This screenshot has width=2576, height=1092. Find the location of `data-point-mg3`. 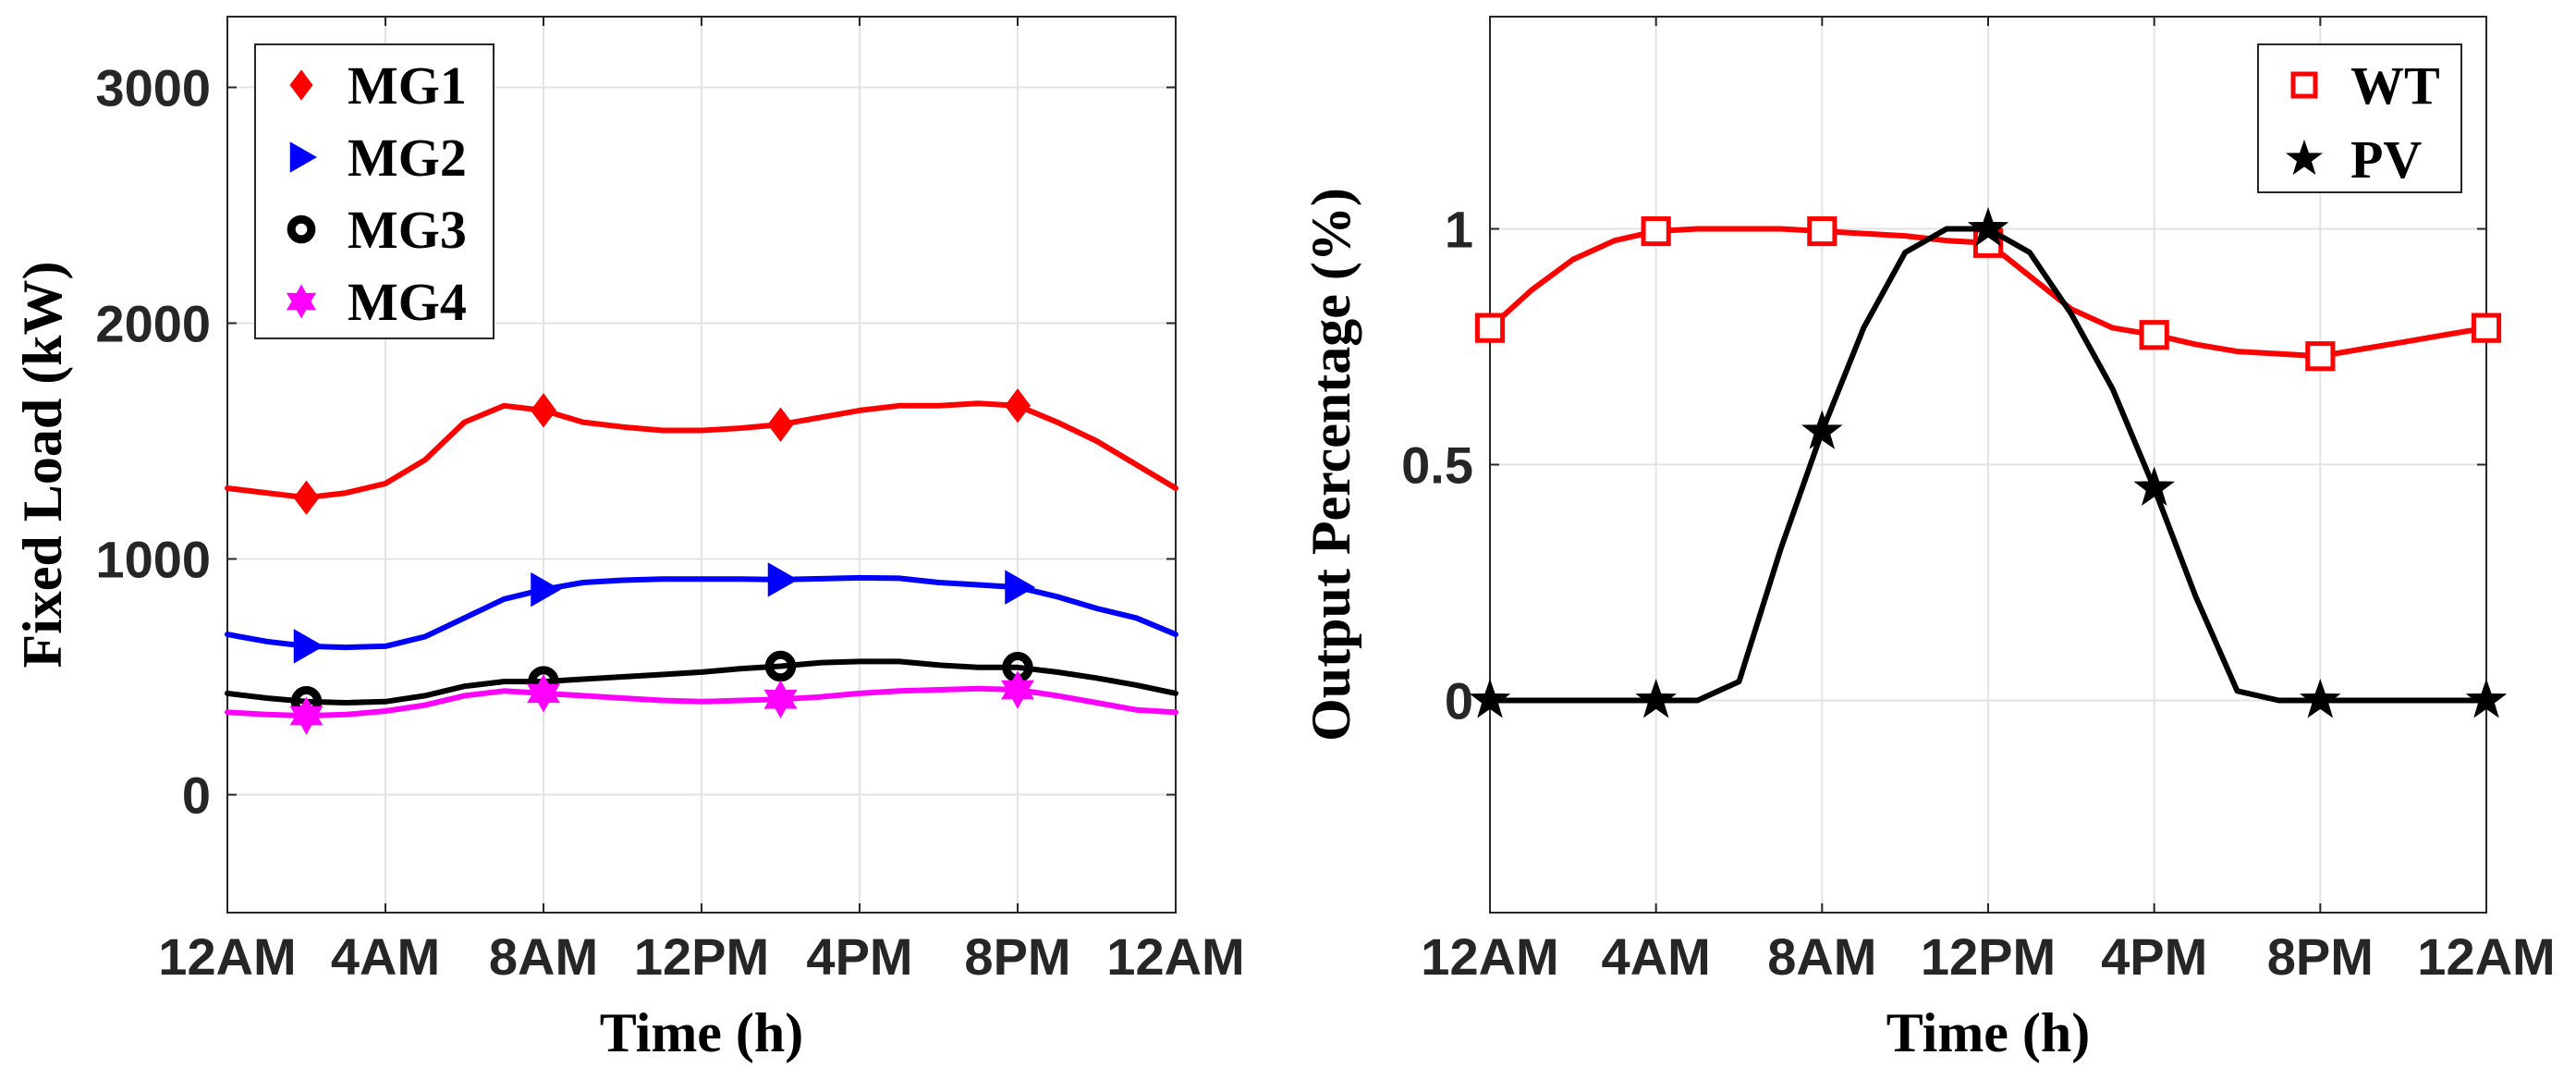

data-point-mg3 is located at coordinates (780, 666).